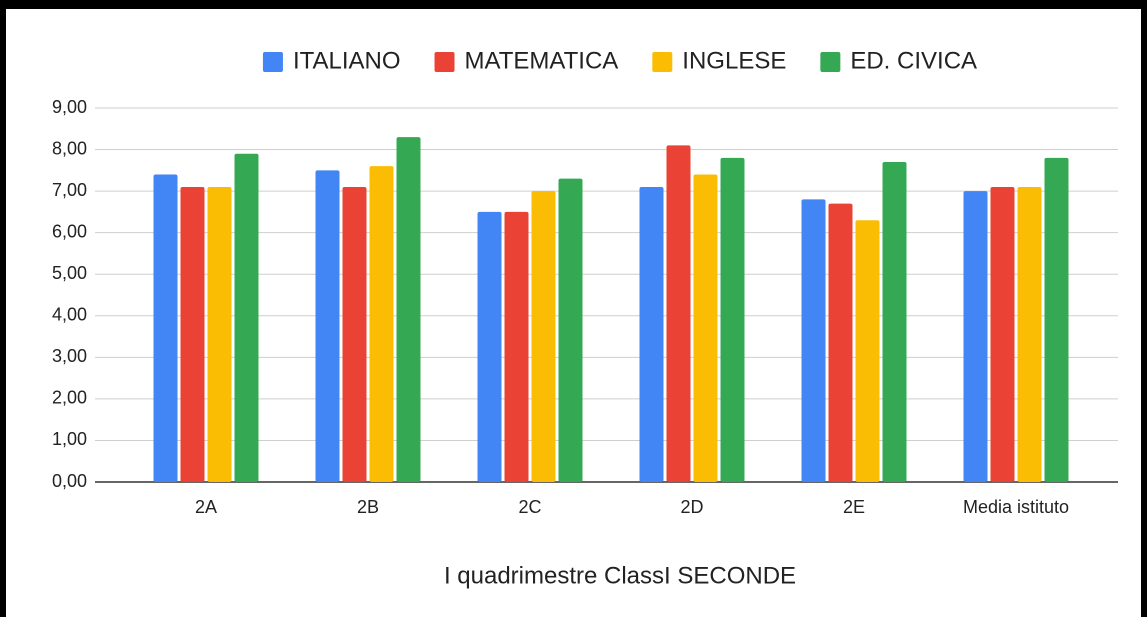  Describe the element at coordinates (69, 148) in the screenshot. I see `y-tick-label: 8,00` at that location.